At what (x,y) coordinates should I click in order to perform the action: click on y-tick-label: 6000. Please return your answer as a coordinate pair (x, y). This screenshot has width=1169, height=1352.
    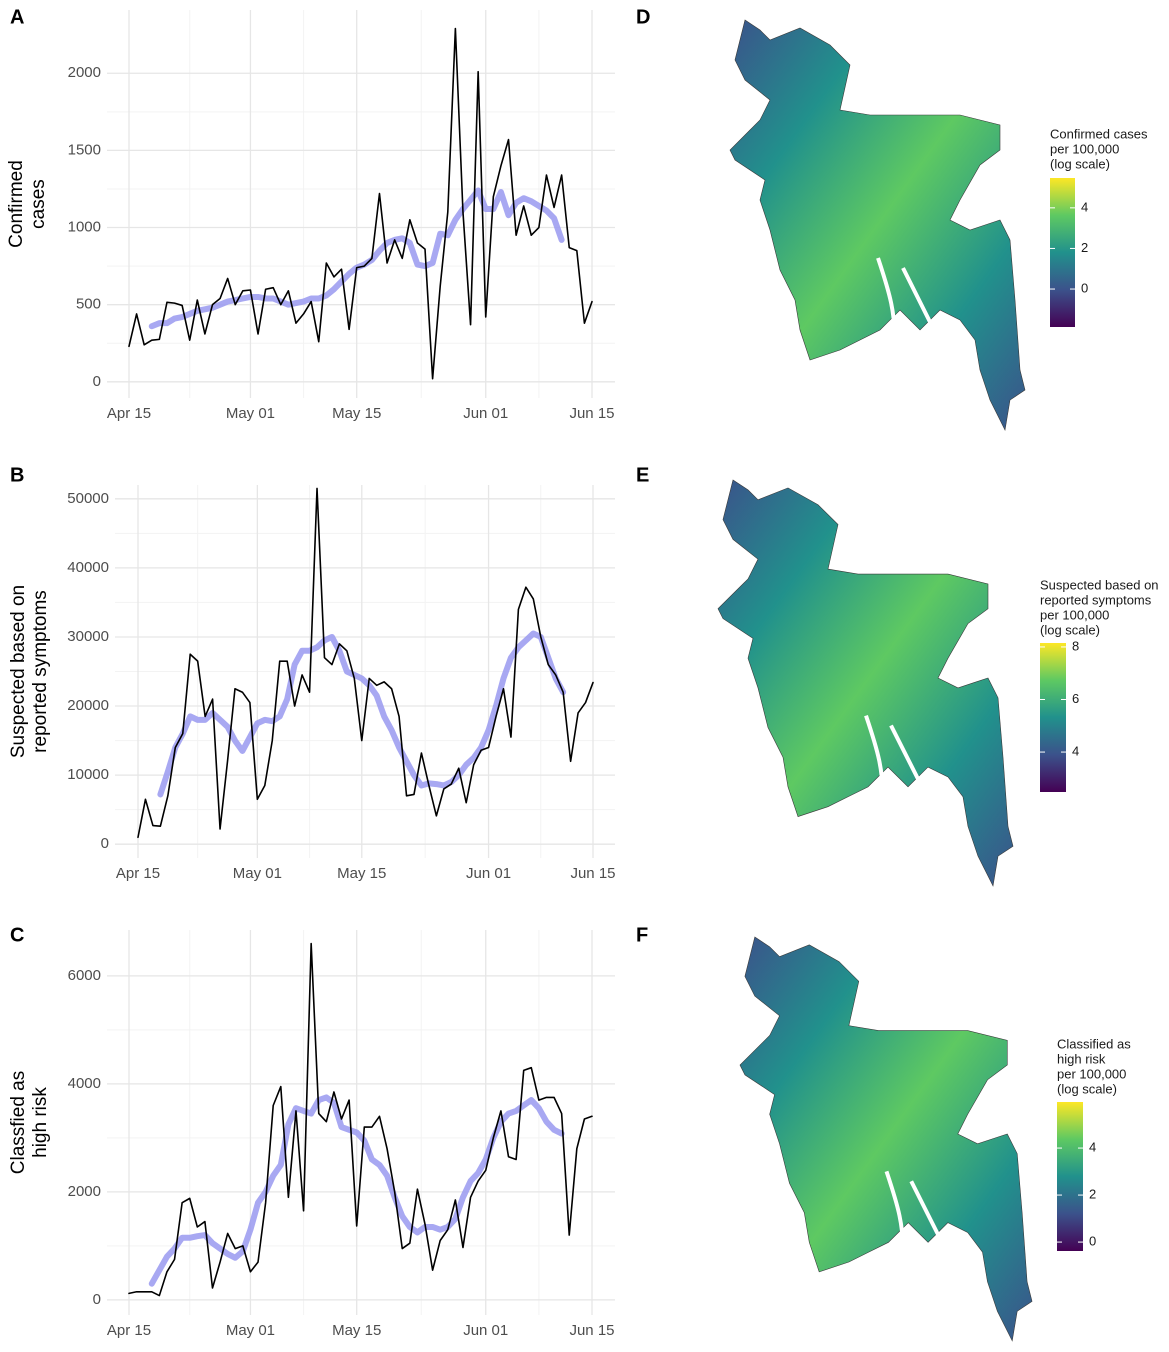
    Looking at the image, I should click on (84, 975).